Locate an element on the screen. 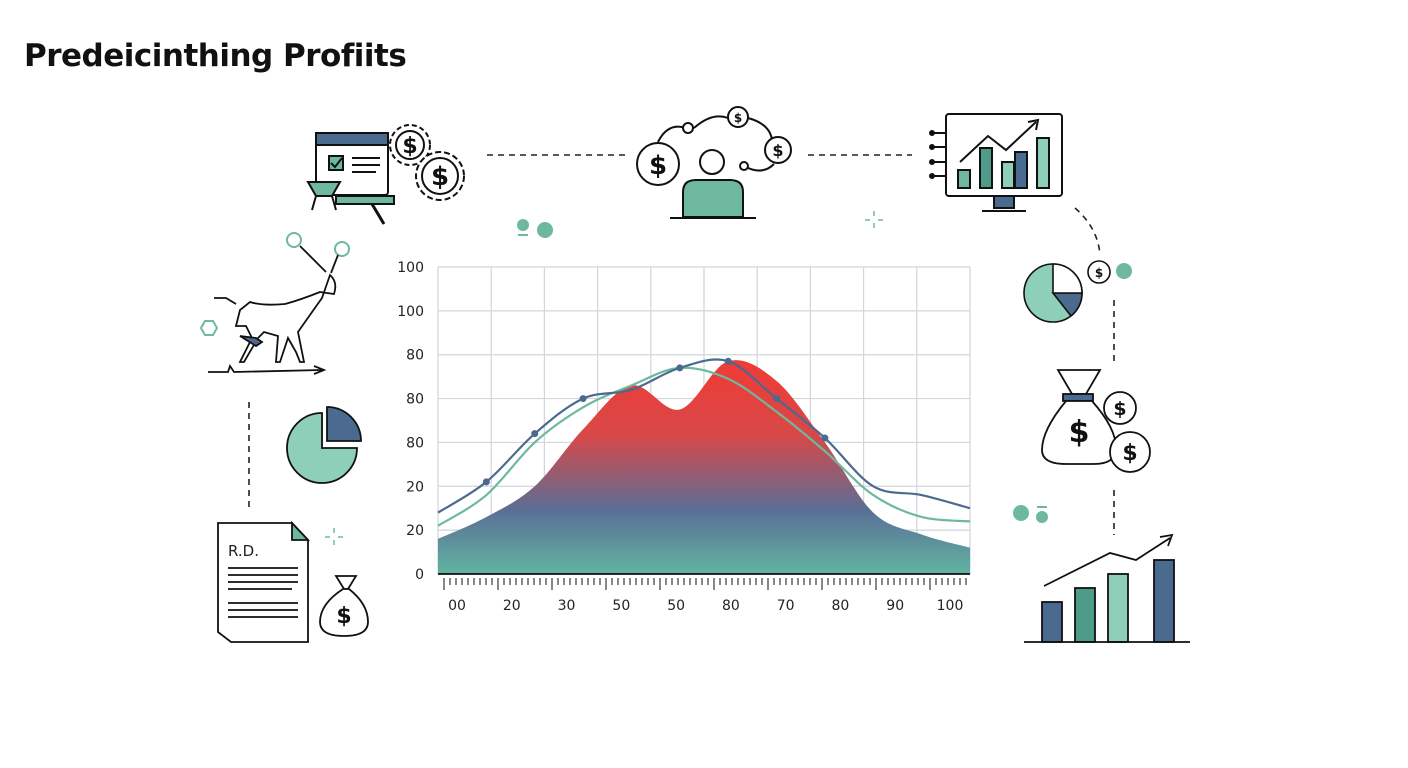  network-dollar-sign-medium: $ is located at coordinates (777, 150).